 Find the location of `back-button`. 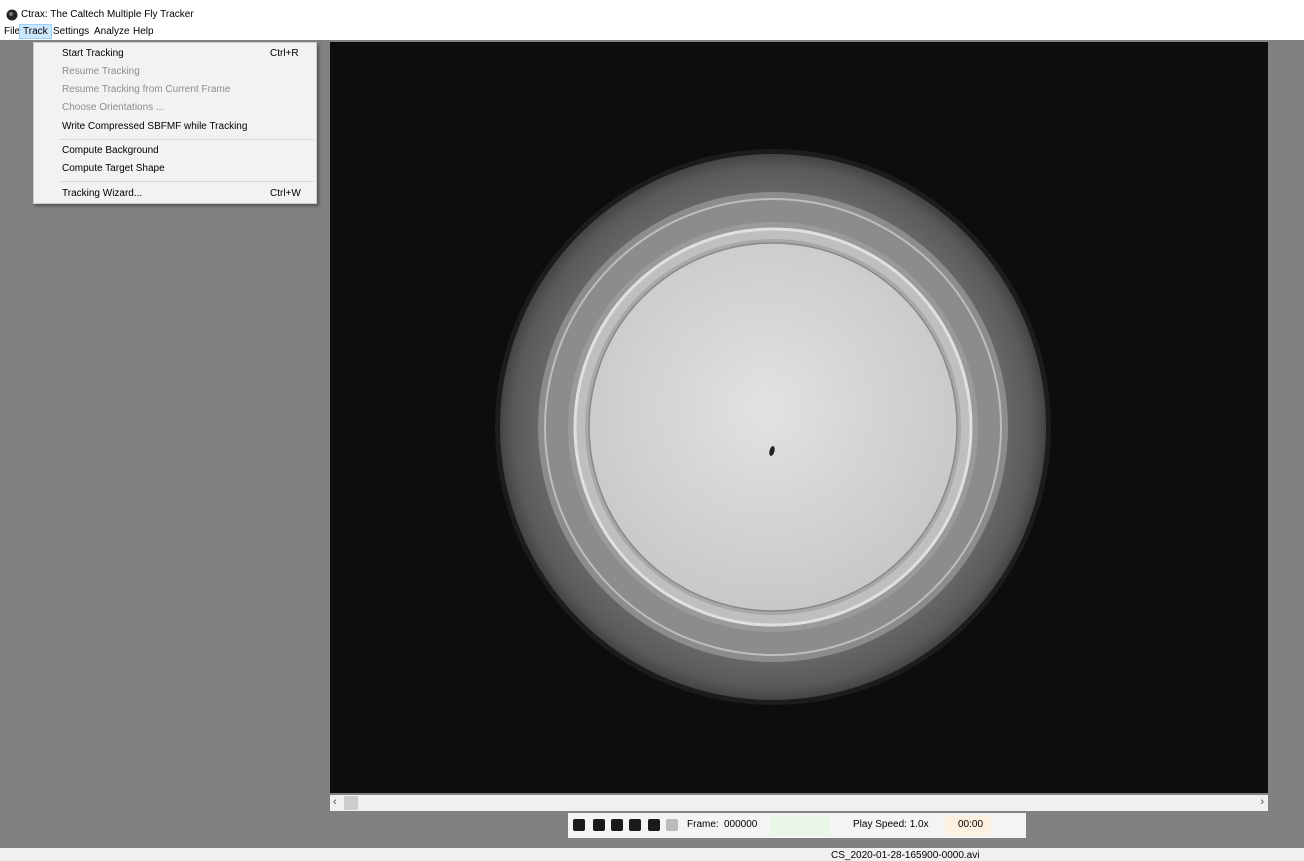

back-button is located at coordinates (654, 825).